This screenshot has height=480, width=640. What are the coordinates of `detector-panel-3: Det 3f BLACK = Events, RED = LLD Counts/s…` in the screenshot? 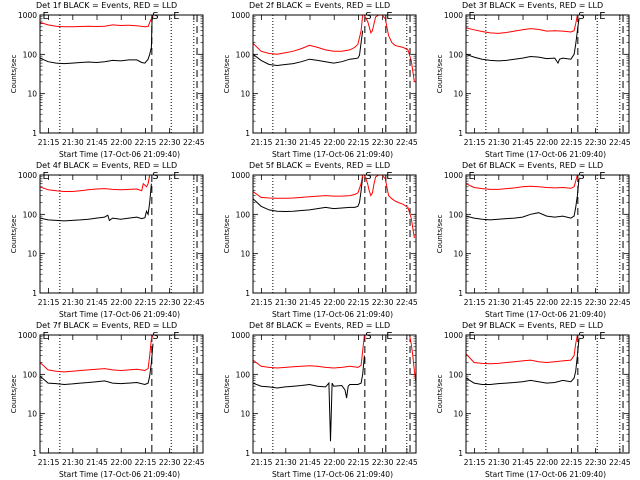 It's located at (533, 80).